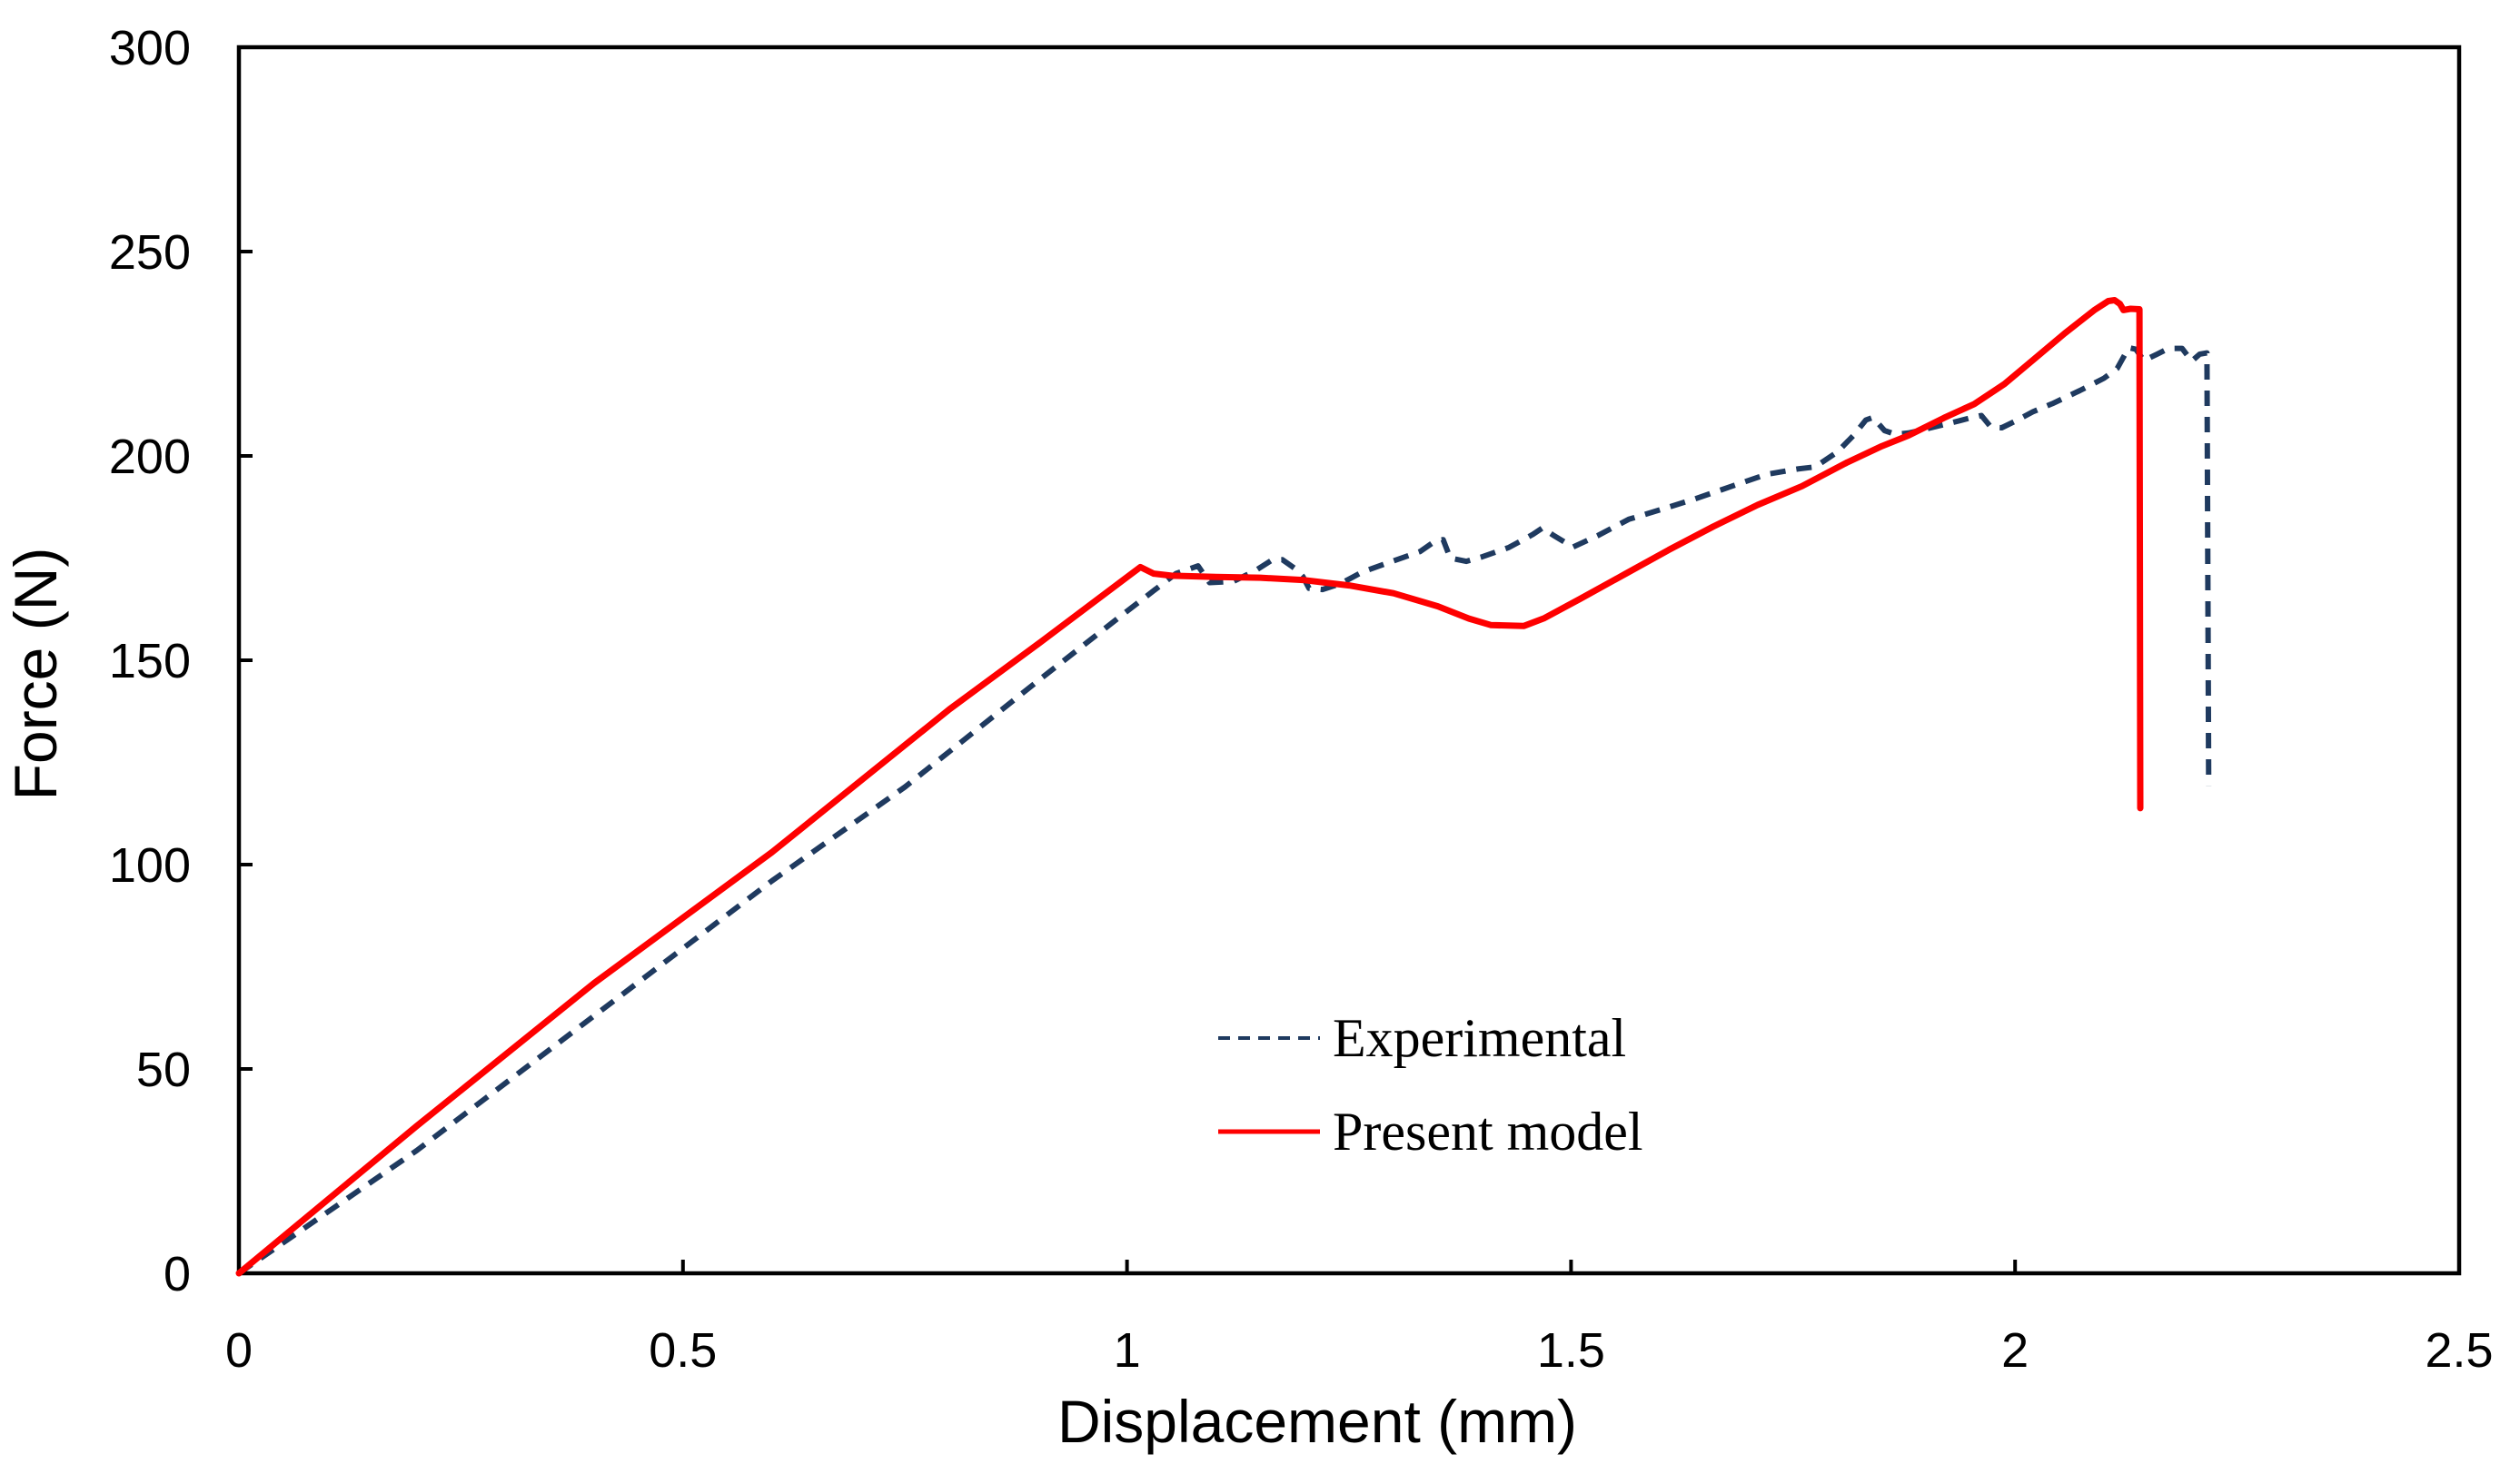  Describe the element at coordinates (163, 1070) in the screenshot. I see `y-tick-label: 50` at that location.